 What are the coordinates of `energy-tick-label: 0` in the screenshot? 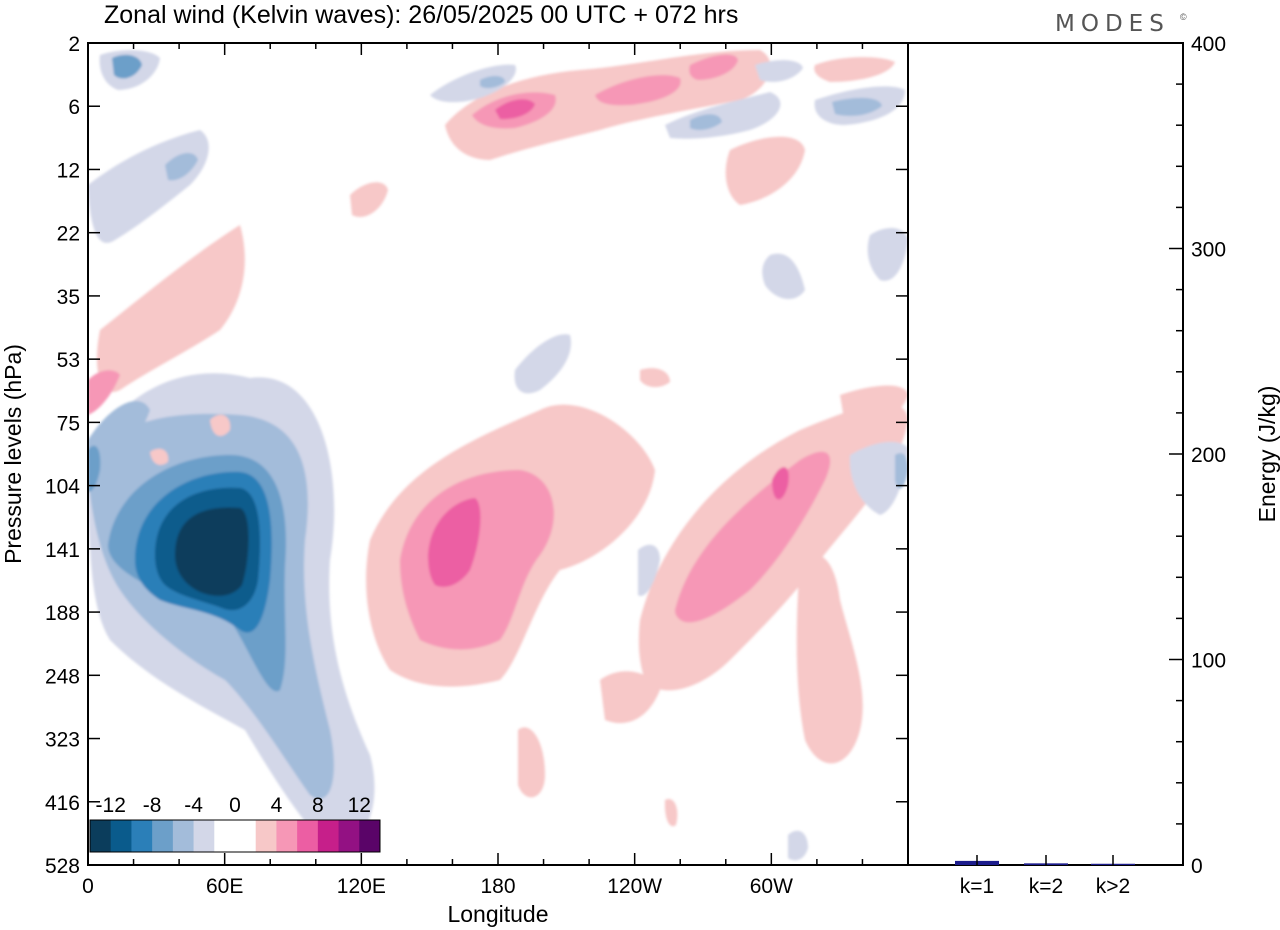 It's located at (1197, 866).